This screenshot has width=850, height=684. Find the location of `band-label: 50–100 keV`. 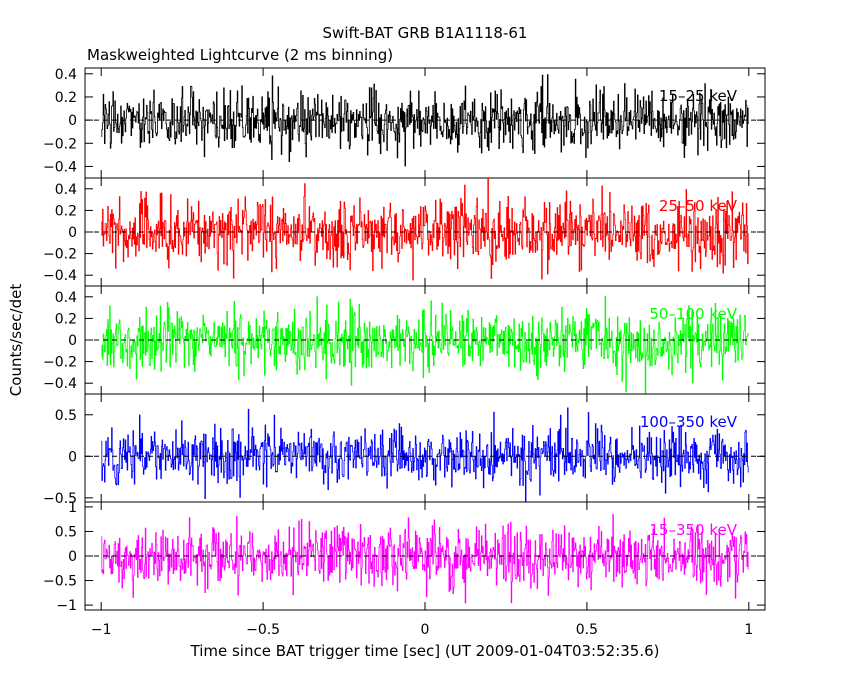

band-label: 50–100 keV is located at coordinates (693, 314).